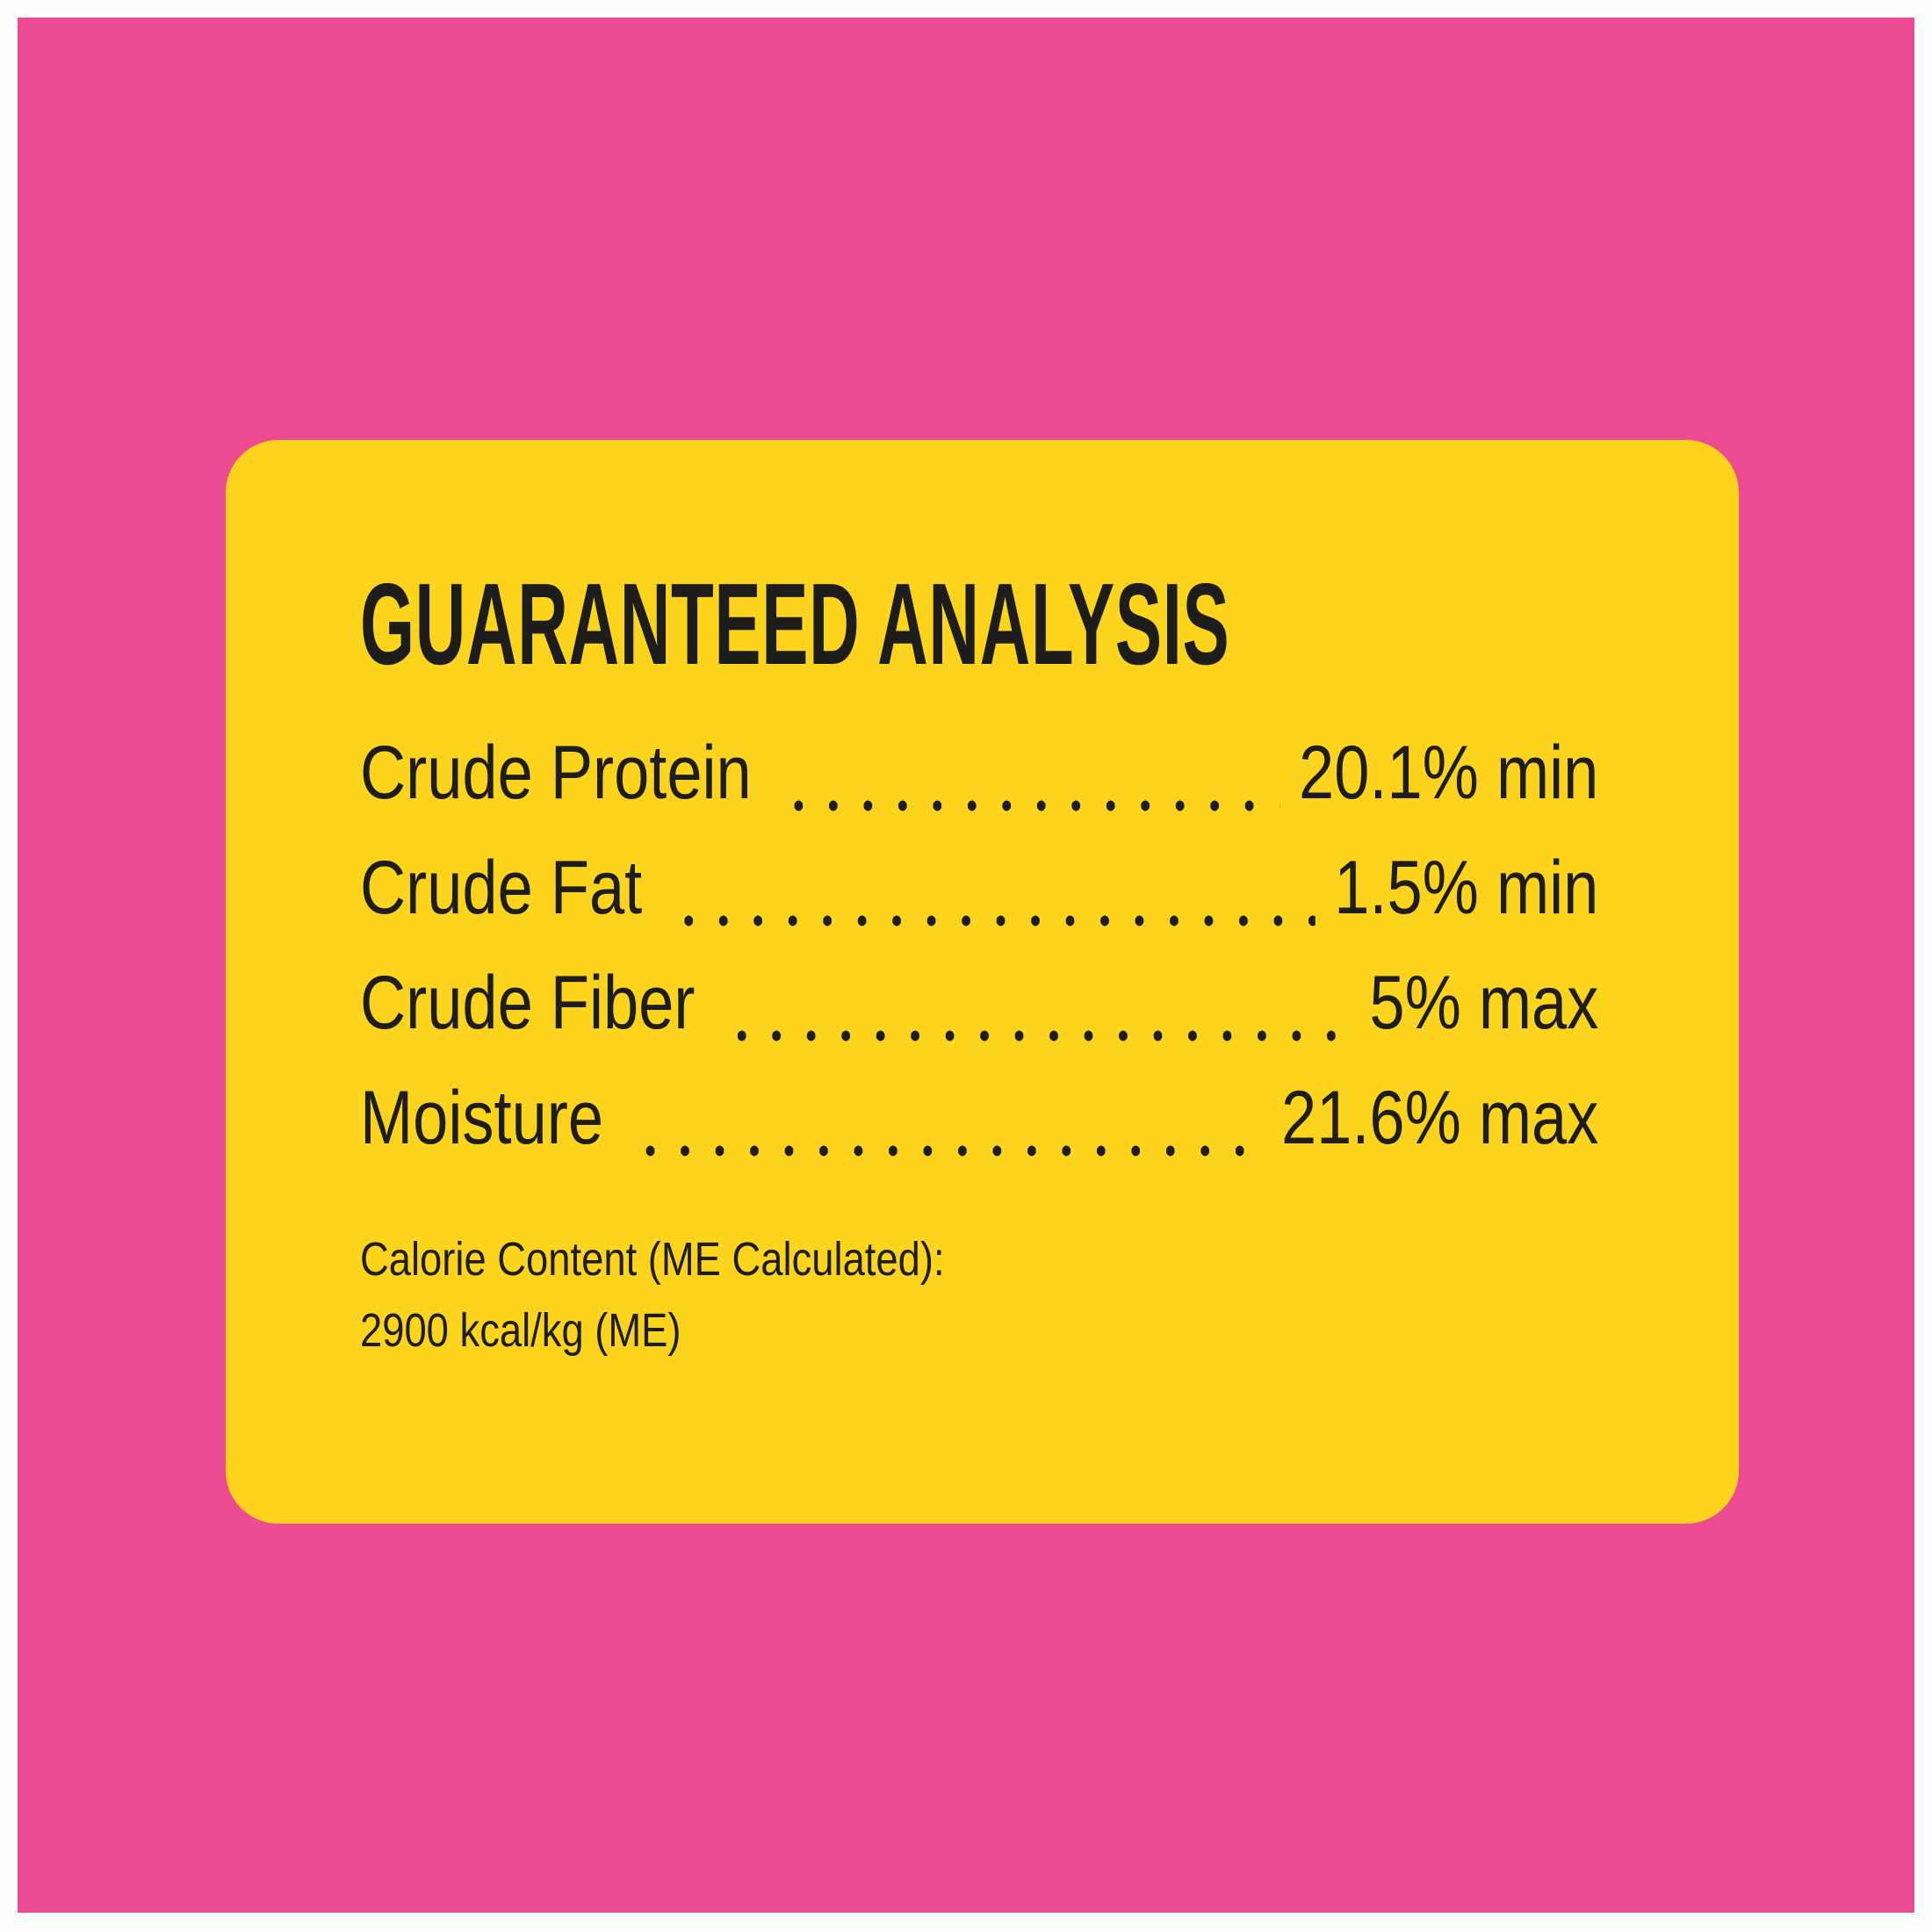 The width and height of the screenshot is (1932, 1932). What do you see at coordinates (1449, 773) in the screenshot?
I see `row-value: 20.1% min` at bounding box center [1449, 773].